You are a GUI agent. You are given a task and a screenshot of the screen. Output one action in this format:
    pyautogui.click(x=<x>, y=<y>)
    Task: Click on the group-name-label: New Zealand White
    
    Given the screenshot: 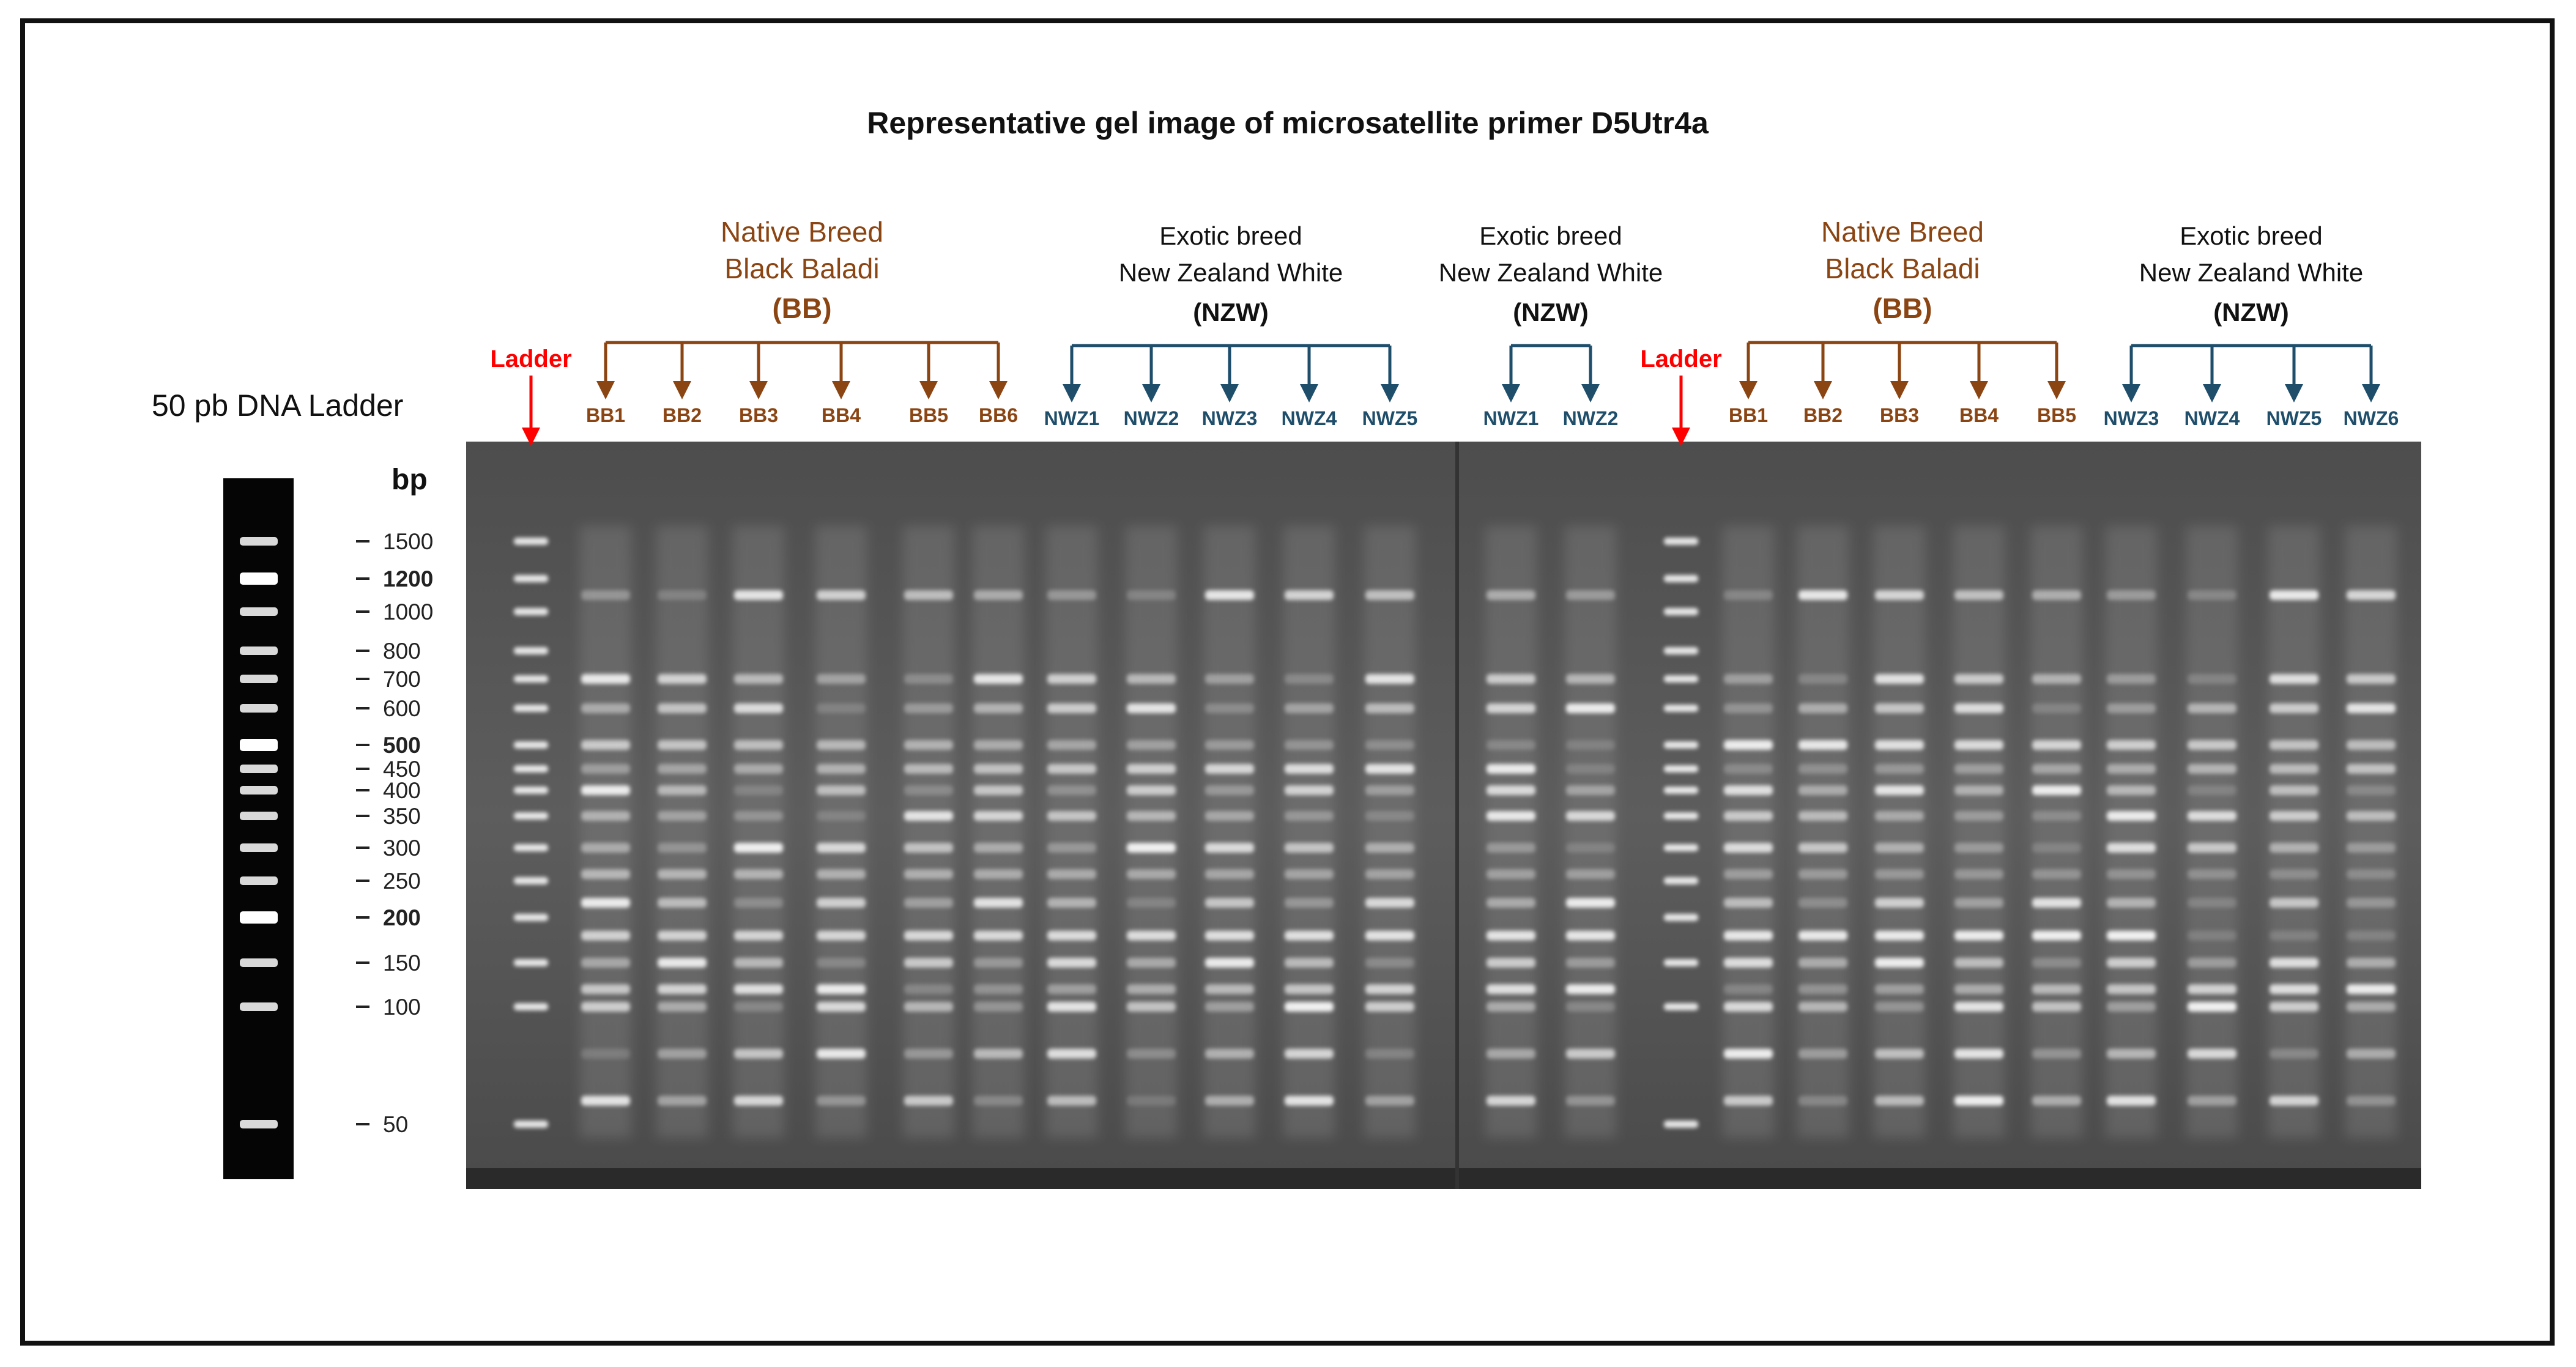 What is the action you would take?
    pyautogui.click(x=1231, y=272)
    